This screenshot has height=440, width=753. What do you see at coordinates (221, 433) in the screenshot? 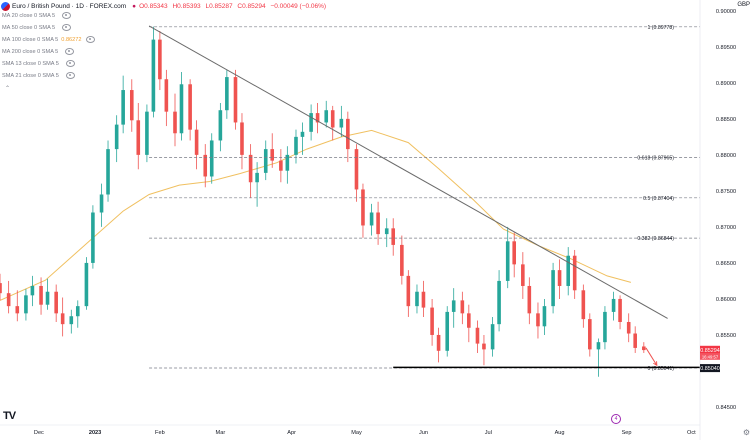
I see `time-tick-label: Mar` at bounding box center [221, 433].